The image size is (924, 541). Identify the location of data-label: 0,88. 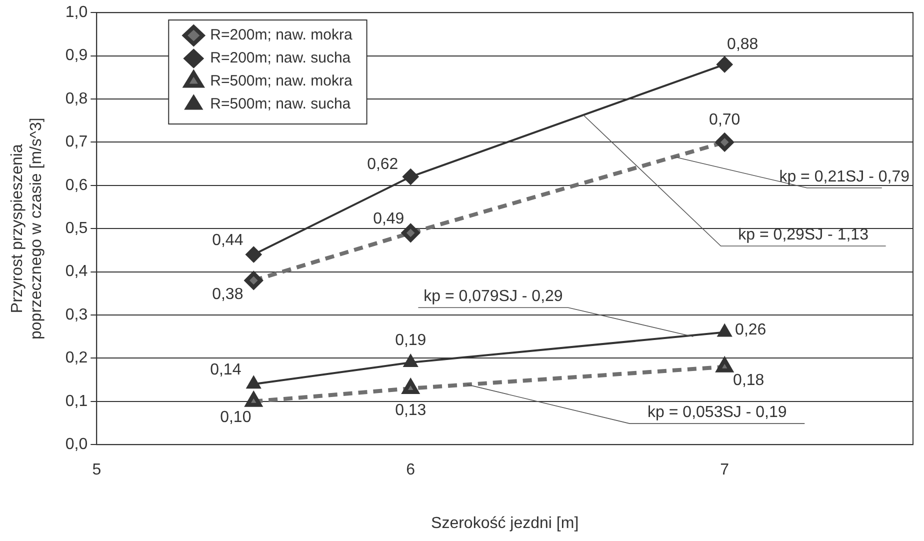
(742, 44).